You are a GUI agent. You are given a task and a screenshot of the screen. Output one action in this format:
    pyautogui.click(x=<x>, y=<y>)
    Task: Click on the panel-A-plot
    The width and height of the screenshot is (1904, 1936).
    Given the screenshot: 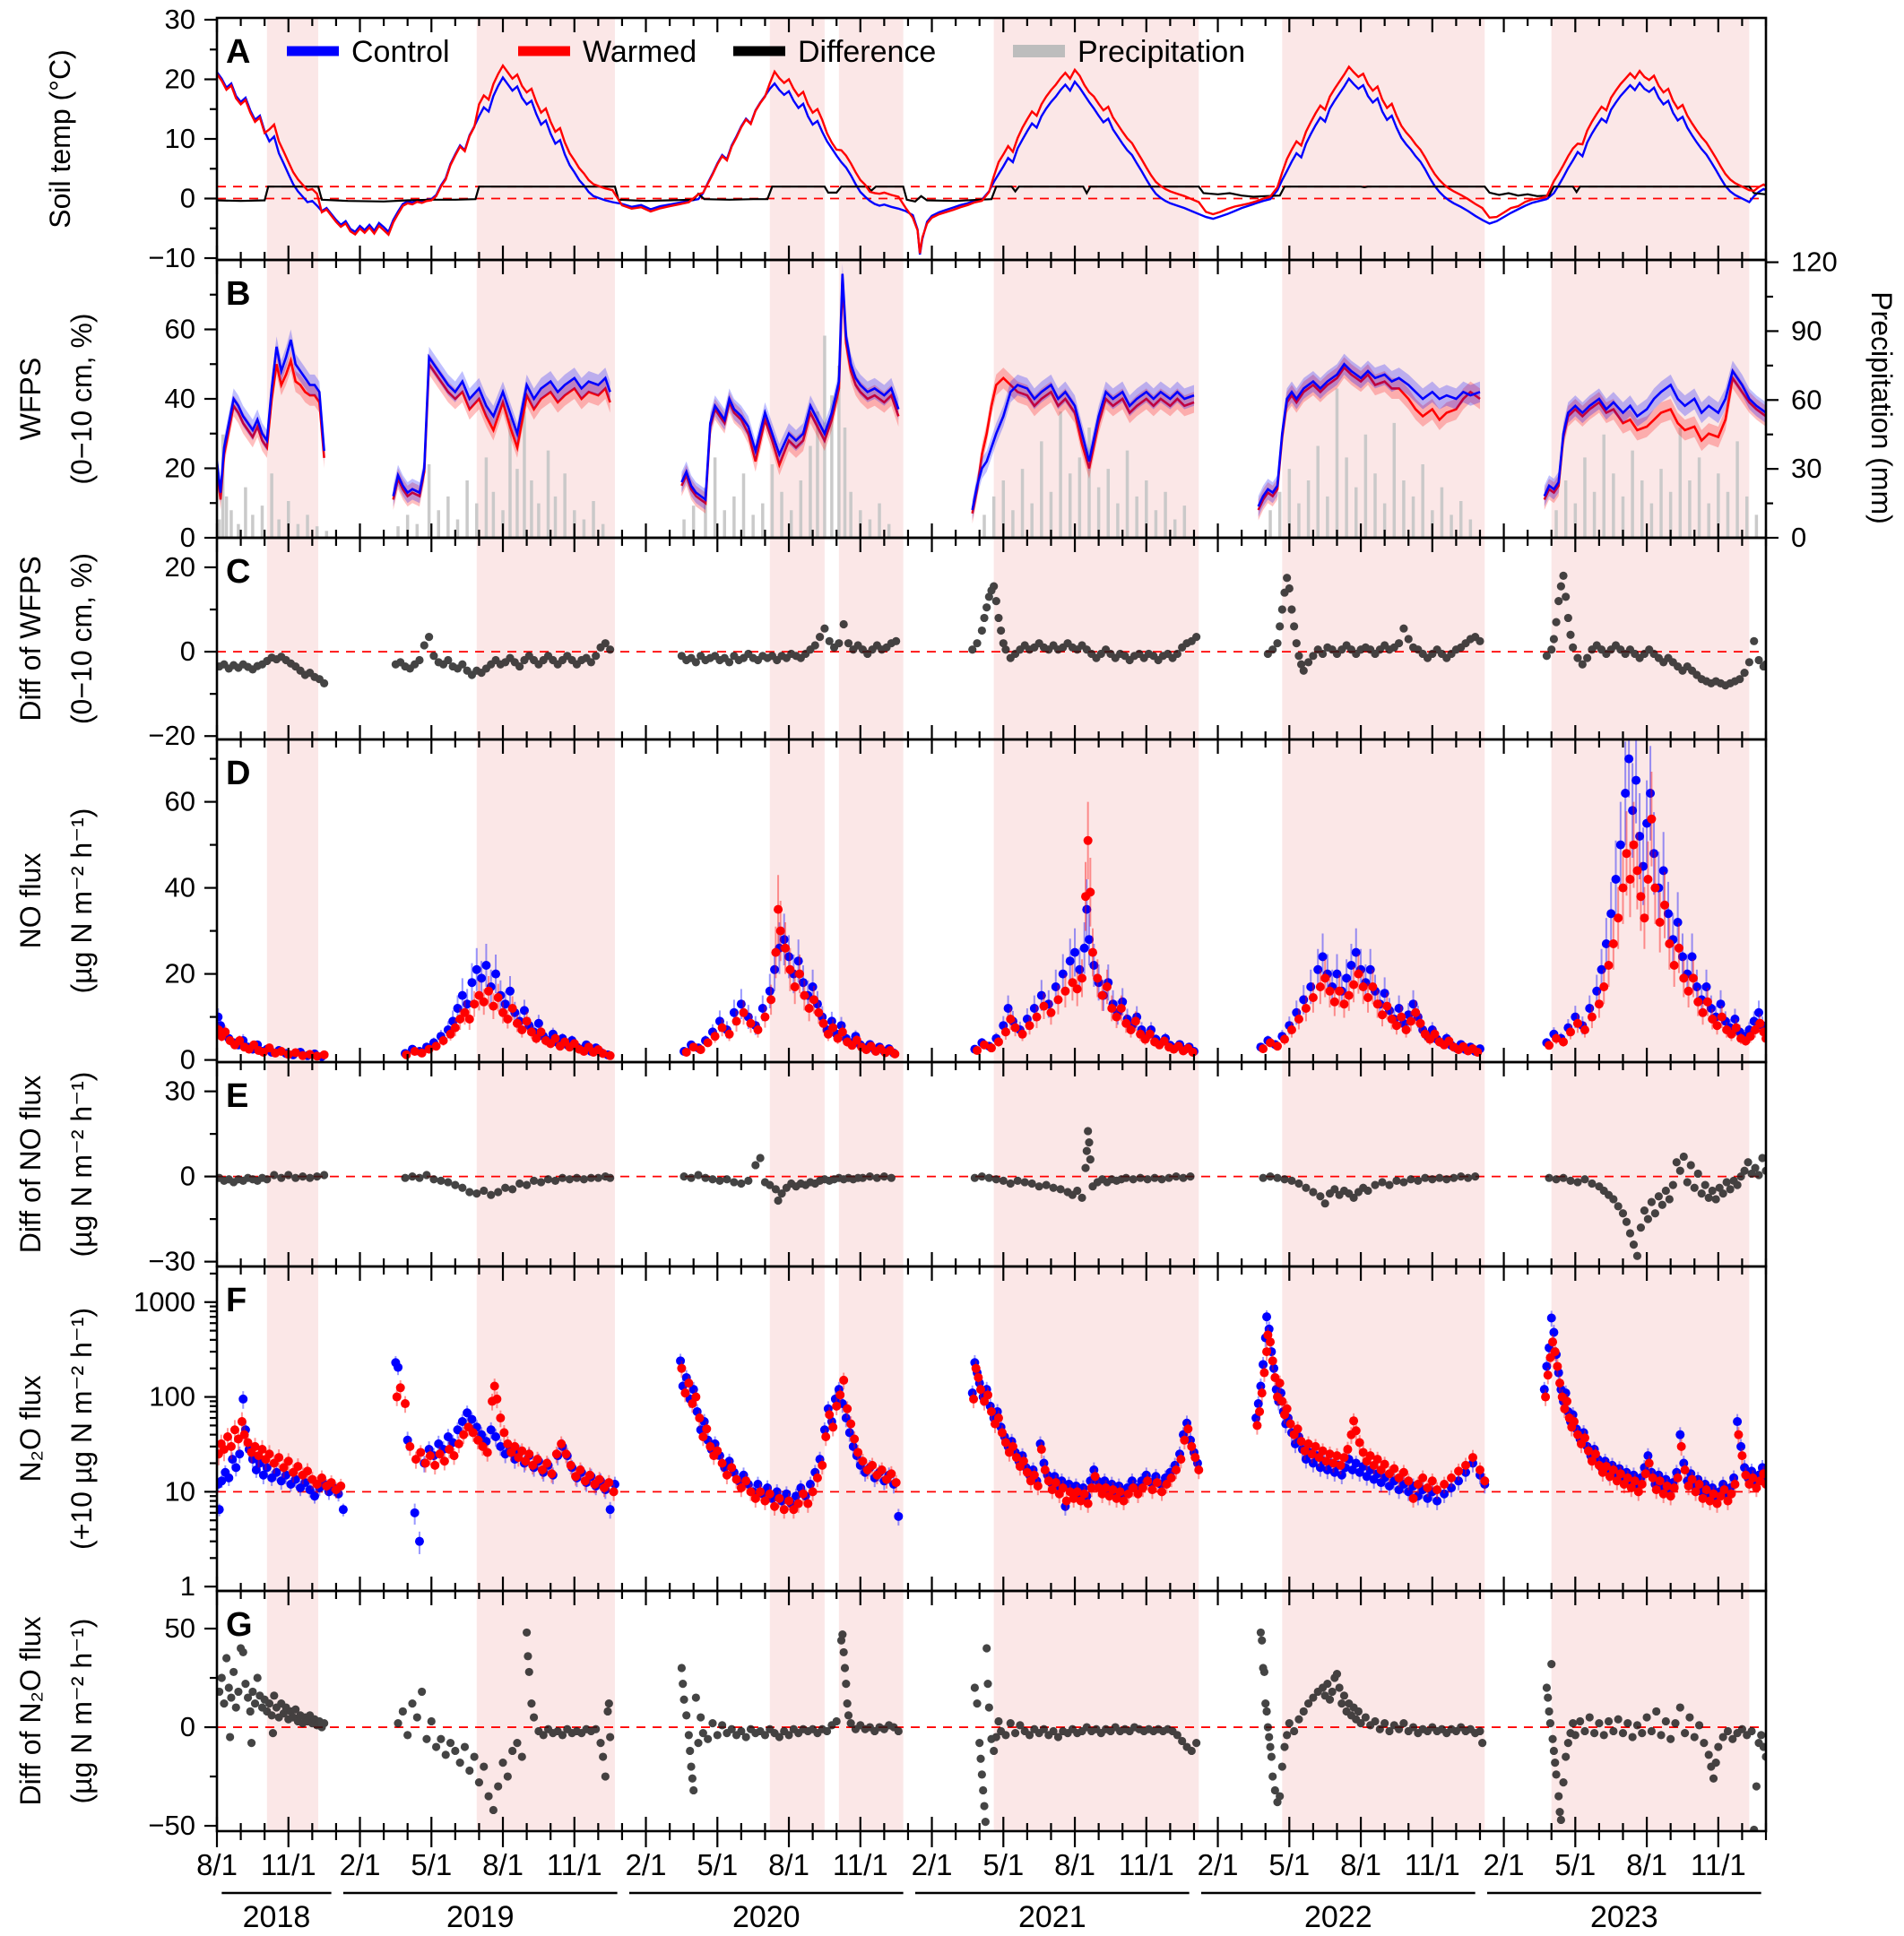 What is the action you would take?
    pyautogui.click(x=991, y=159)
    